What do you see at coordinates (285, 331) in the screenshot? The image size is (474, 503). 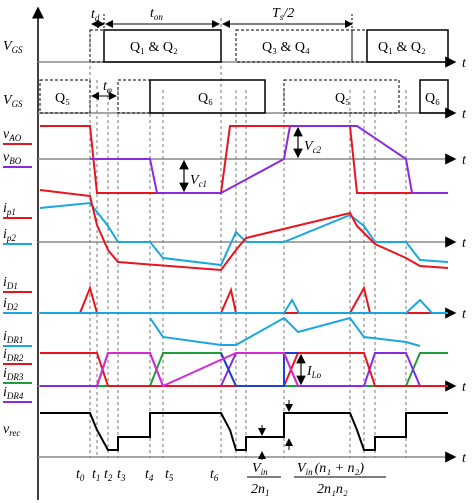 I see `idr1-wave` at bounding box center [285, 331].